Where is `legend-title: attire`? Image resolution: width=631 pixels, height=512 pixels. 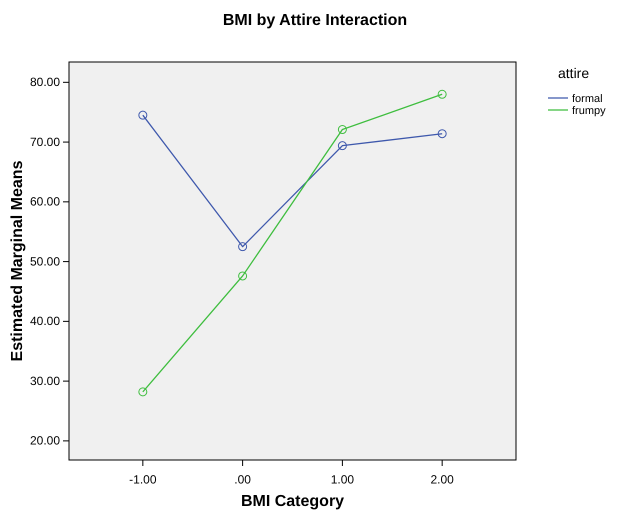
legend-title: attire is located at coordinates (574, 73).